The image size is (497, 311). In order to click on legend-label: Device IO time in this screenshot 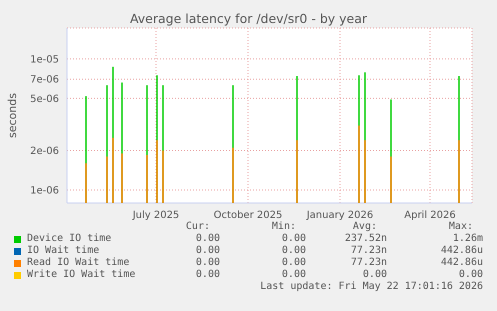, I will do `click(69, 239)`.